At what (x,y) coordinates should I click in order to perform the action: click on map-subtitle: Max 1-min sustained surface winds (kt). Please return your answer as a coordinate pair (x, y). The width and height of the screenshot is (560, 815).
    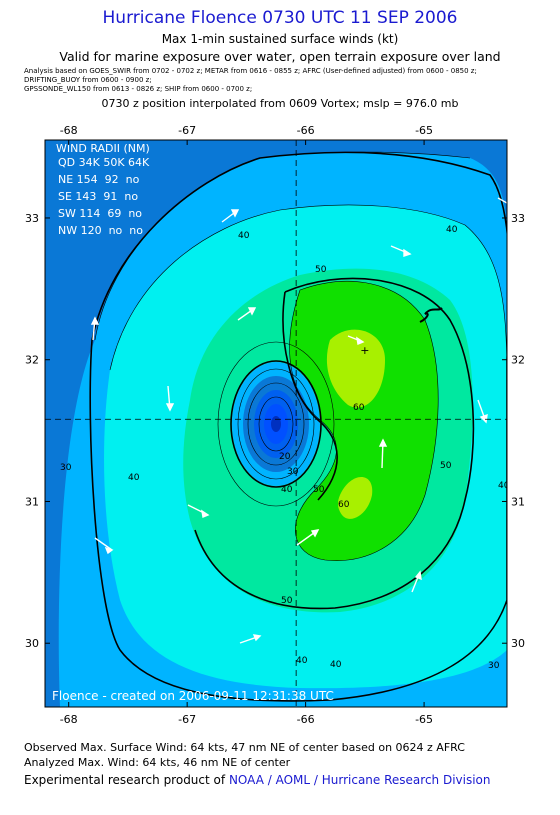
    Looking at the image, I should click on (280, 39).